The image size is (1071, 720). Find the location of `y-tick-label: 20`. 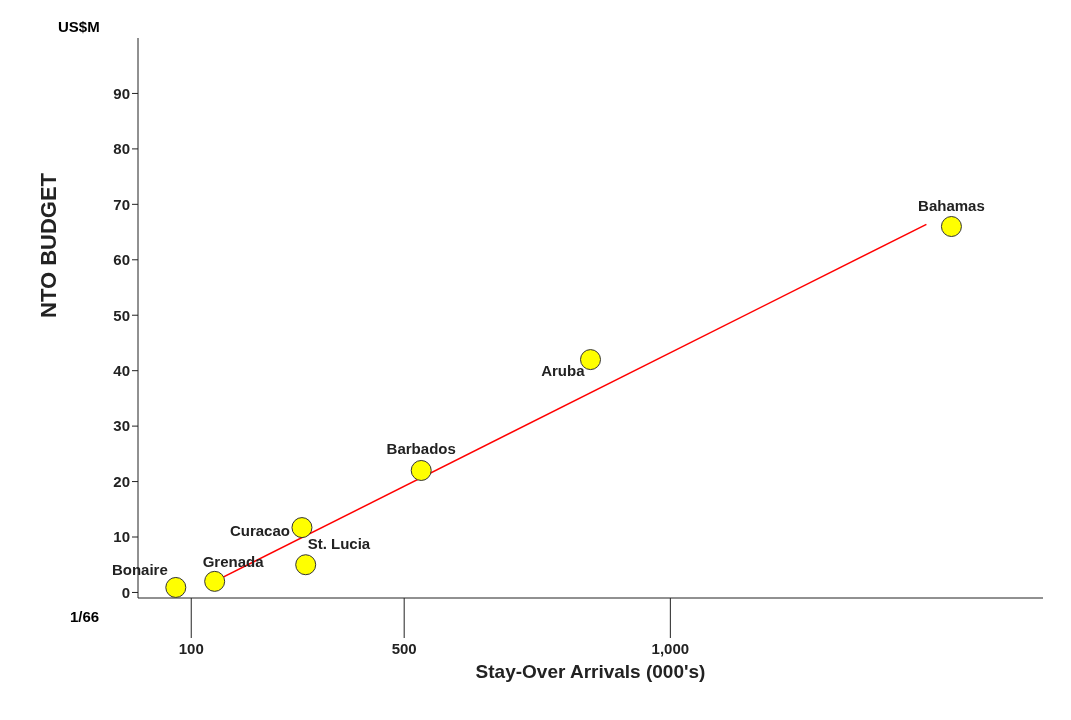

y-tick-label: 20 is located at coordinates (121, 481).